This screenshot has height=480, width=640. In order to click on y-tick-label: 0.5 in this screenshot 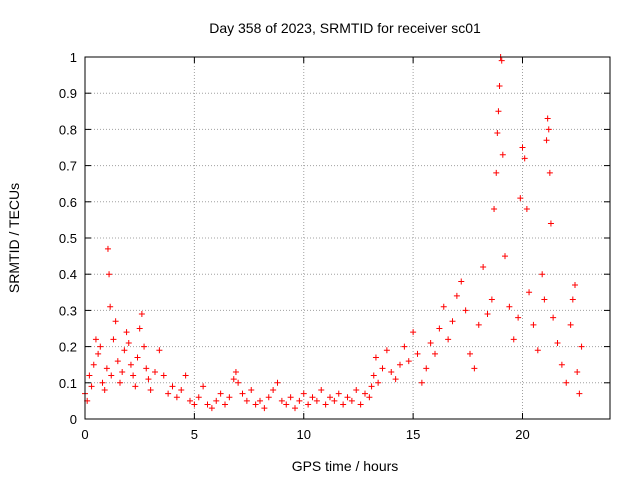, I will do `click(68, 238)`.